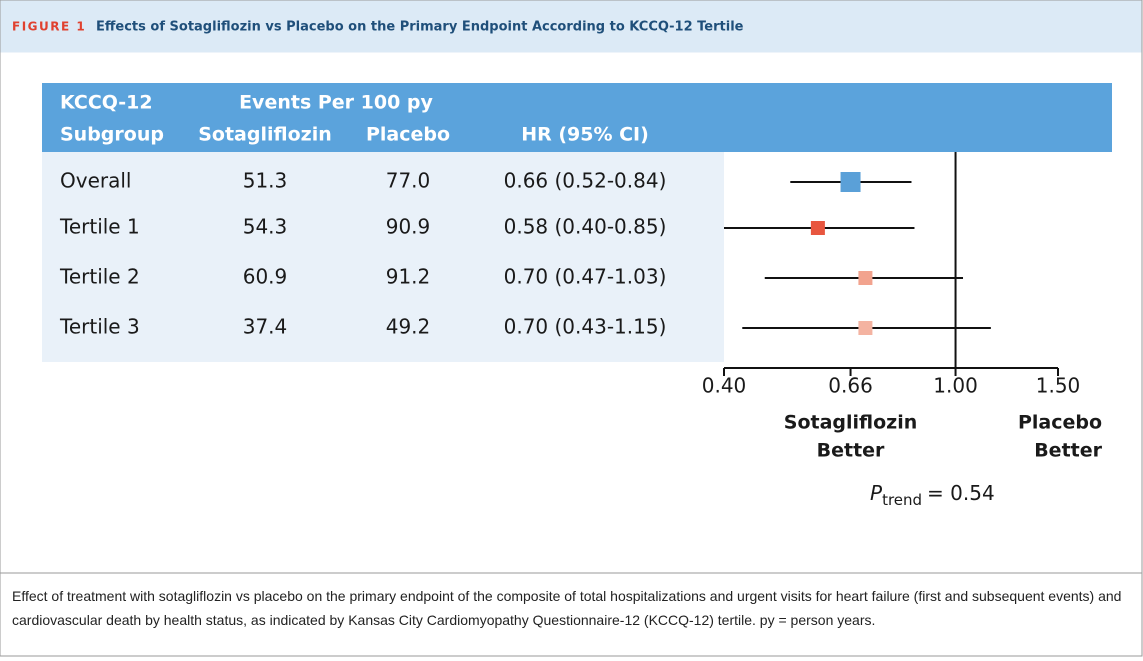  What do you see at coordinates (961, 493) in the screenshot?
I see `p-trend-part: = 0.54` at bounding box center [961, 493].